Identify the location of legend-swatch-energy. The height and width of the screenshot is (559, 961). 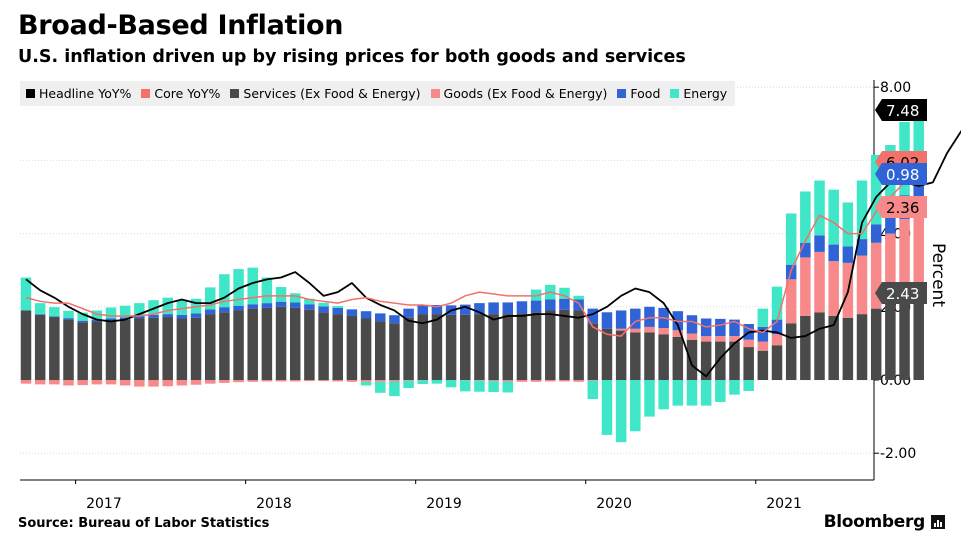
(675, 93).